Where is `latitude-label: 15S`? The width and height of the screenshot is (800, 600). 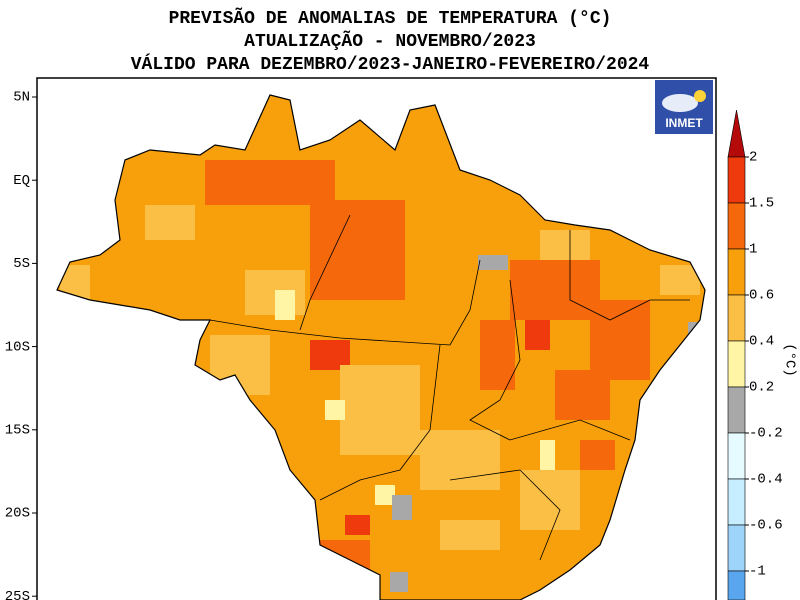
latitude-label: 15S is located at coordinates (17, 431).